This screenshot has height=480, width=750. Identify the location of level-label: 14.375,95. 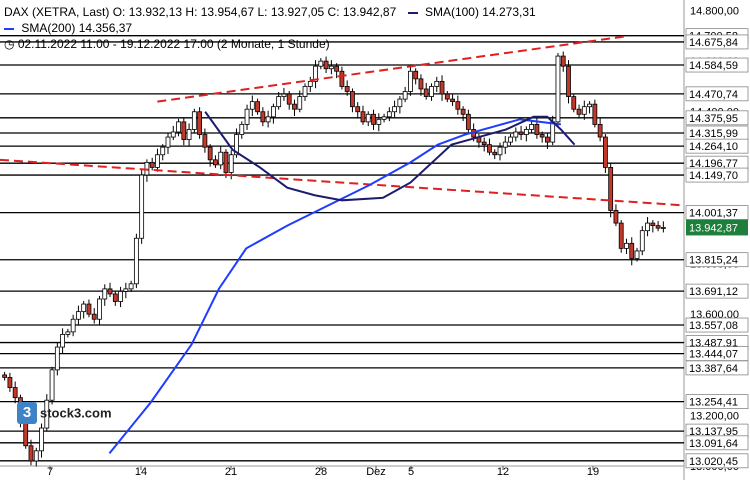
(713, 119).